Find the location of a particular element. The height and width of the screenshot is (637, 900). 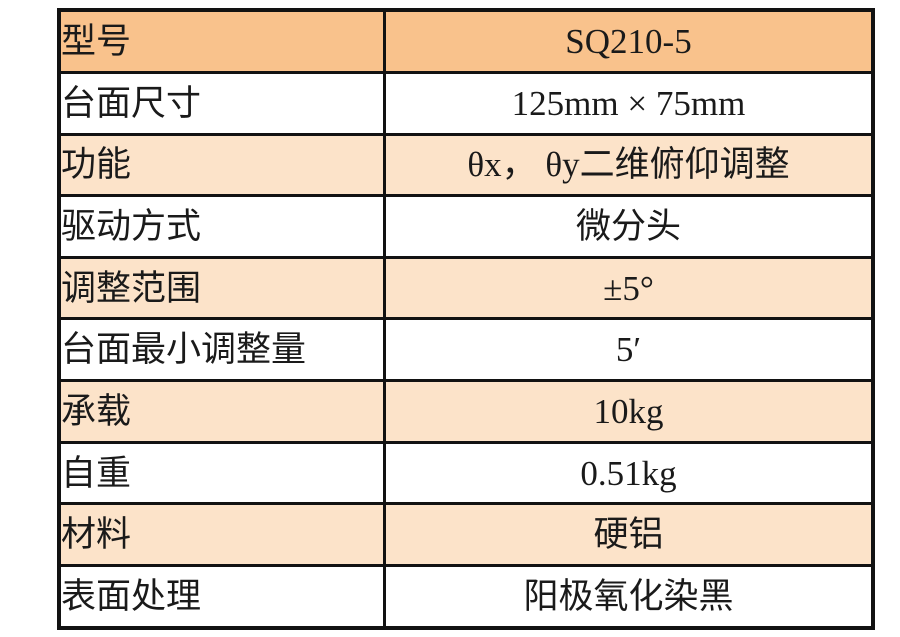

table-row: 功能 θx， θy二维俯仰调整 is located at coordinates (466, 165).